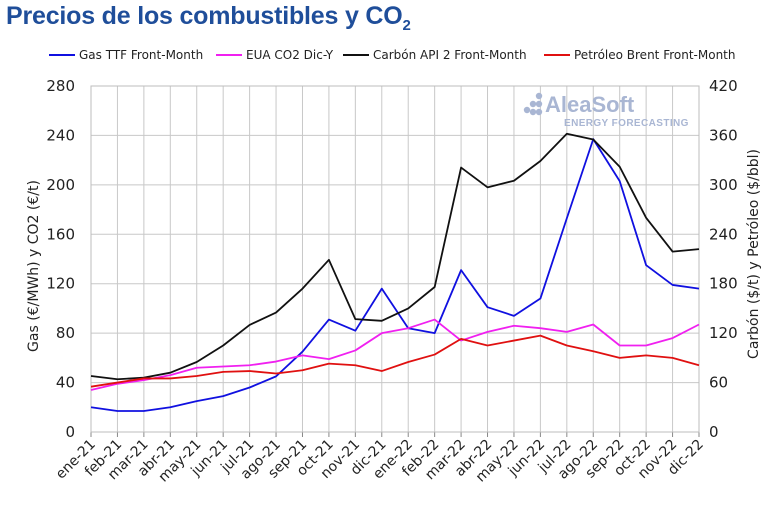  Describe the element at coordinates (590, 104) in the screenshot. I see `watermark-brand: AleaSoft` at that location.